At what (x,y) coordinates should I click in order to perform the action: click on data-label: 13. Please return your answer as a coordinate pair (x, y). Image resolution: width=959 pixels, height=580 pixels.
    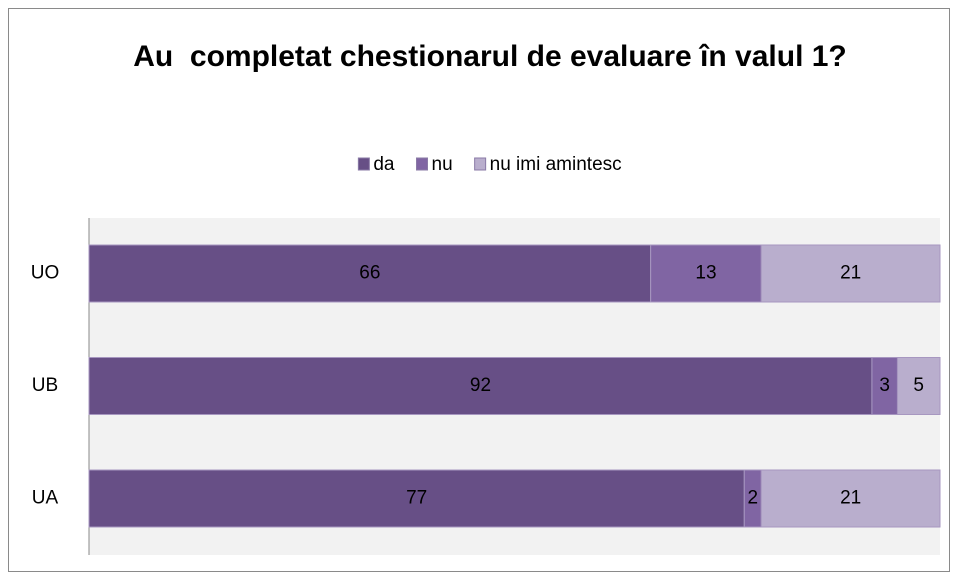
    Looking at the image, I should click on (705, 273).